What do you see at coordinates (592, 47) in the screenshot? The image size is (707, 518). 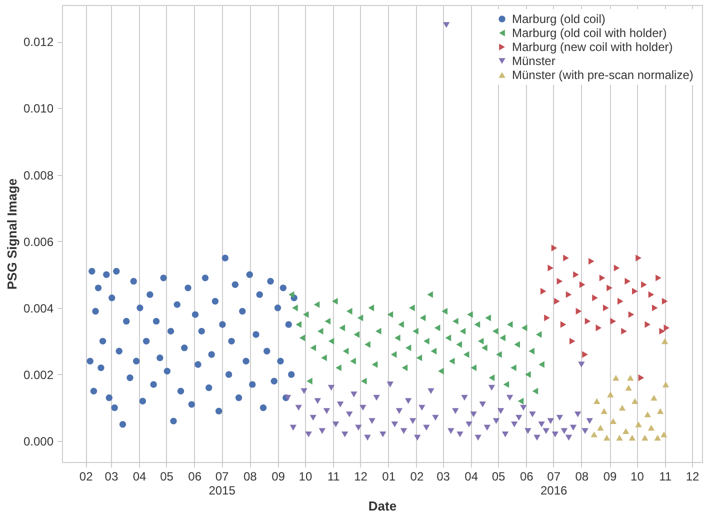 I see `legend-label: Marburg (new coil with holder)` at bounding box center [592, 47].